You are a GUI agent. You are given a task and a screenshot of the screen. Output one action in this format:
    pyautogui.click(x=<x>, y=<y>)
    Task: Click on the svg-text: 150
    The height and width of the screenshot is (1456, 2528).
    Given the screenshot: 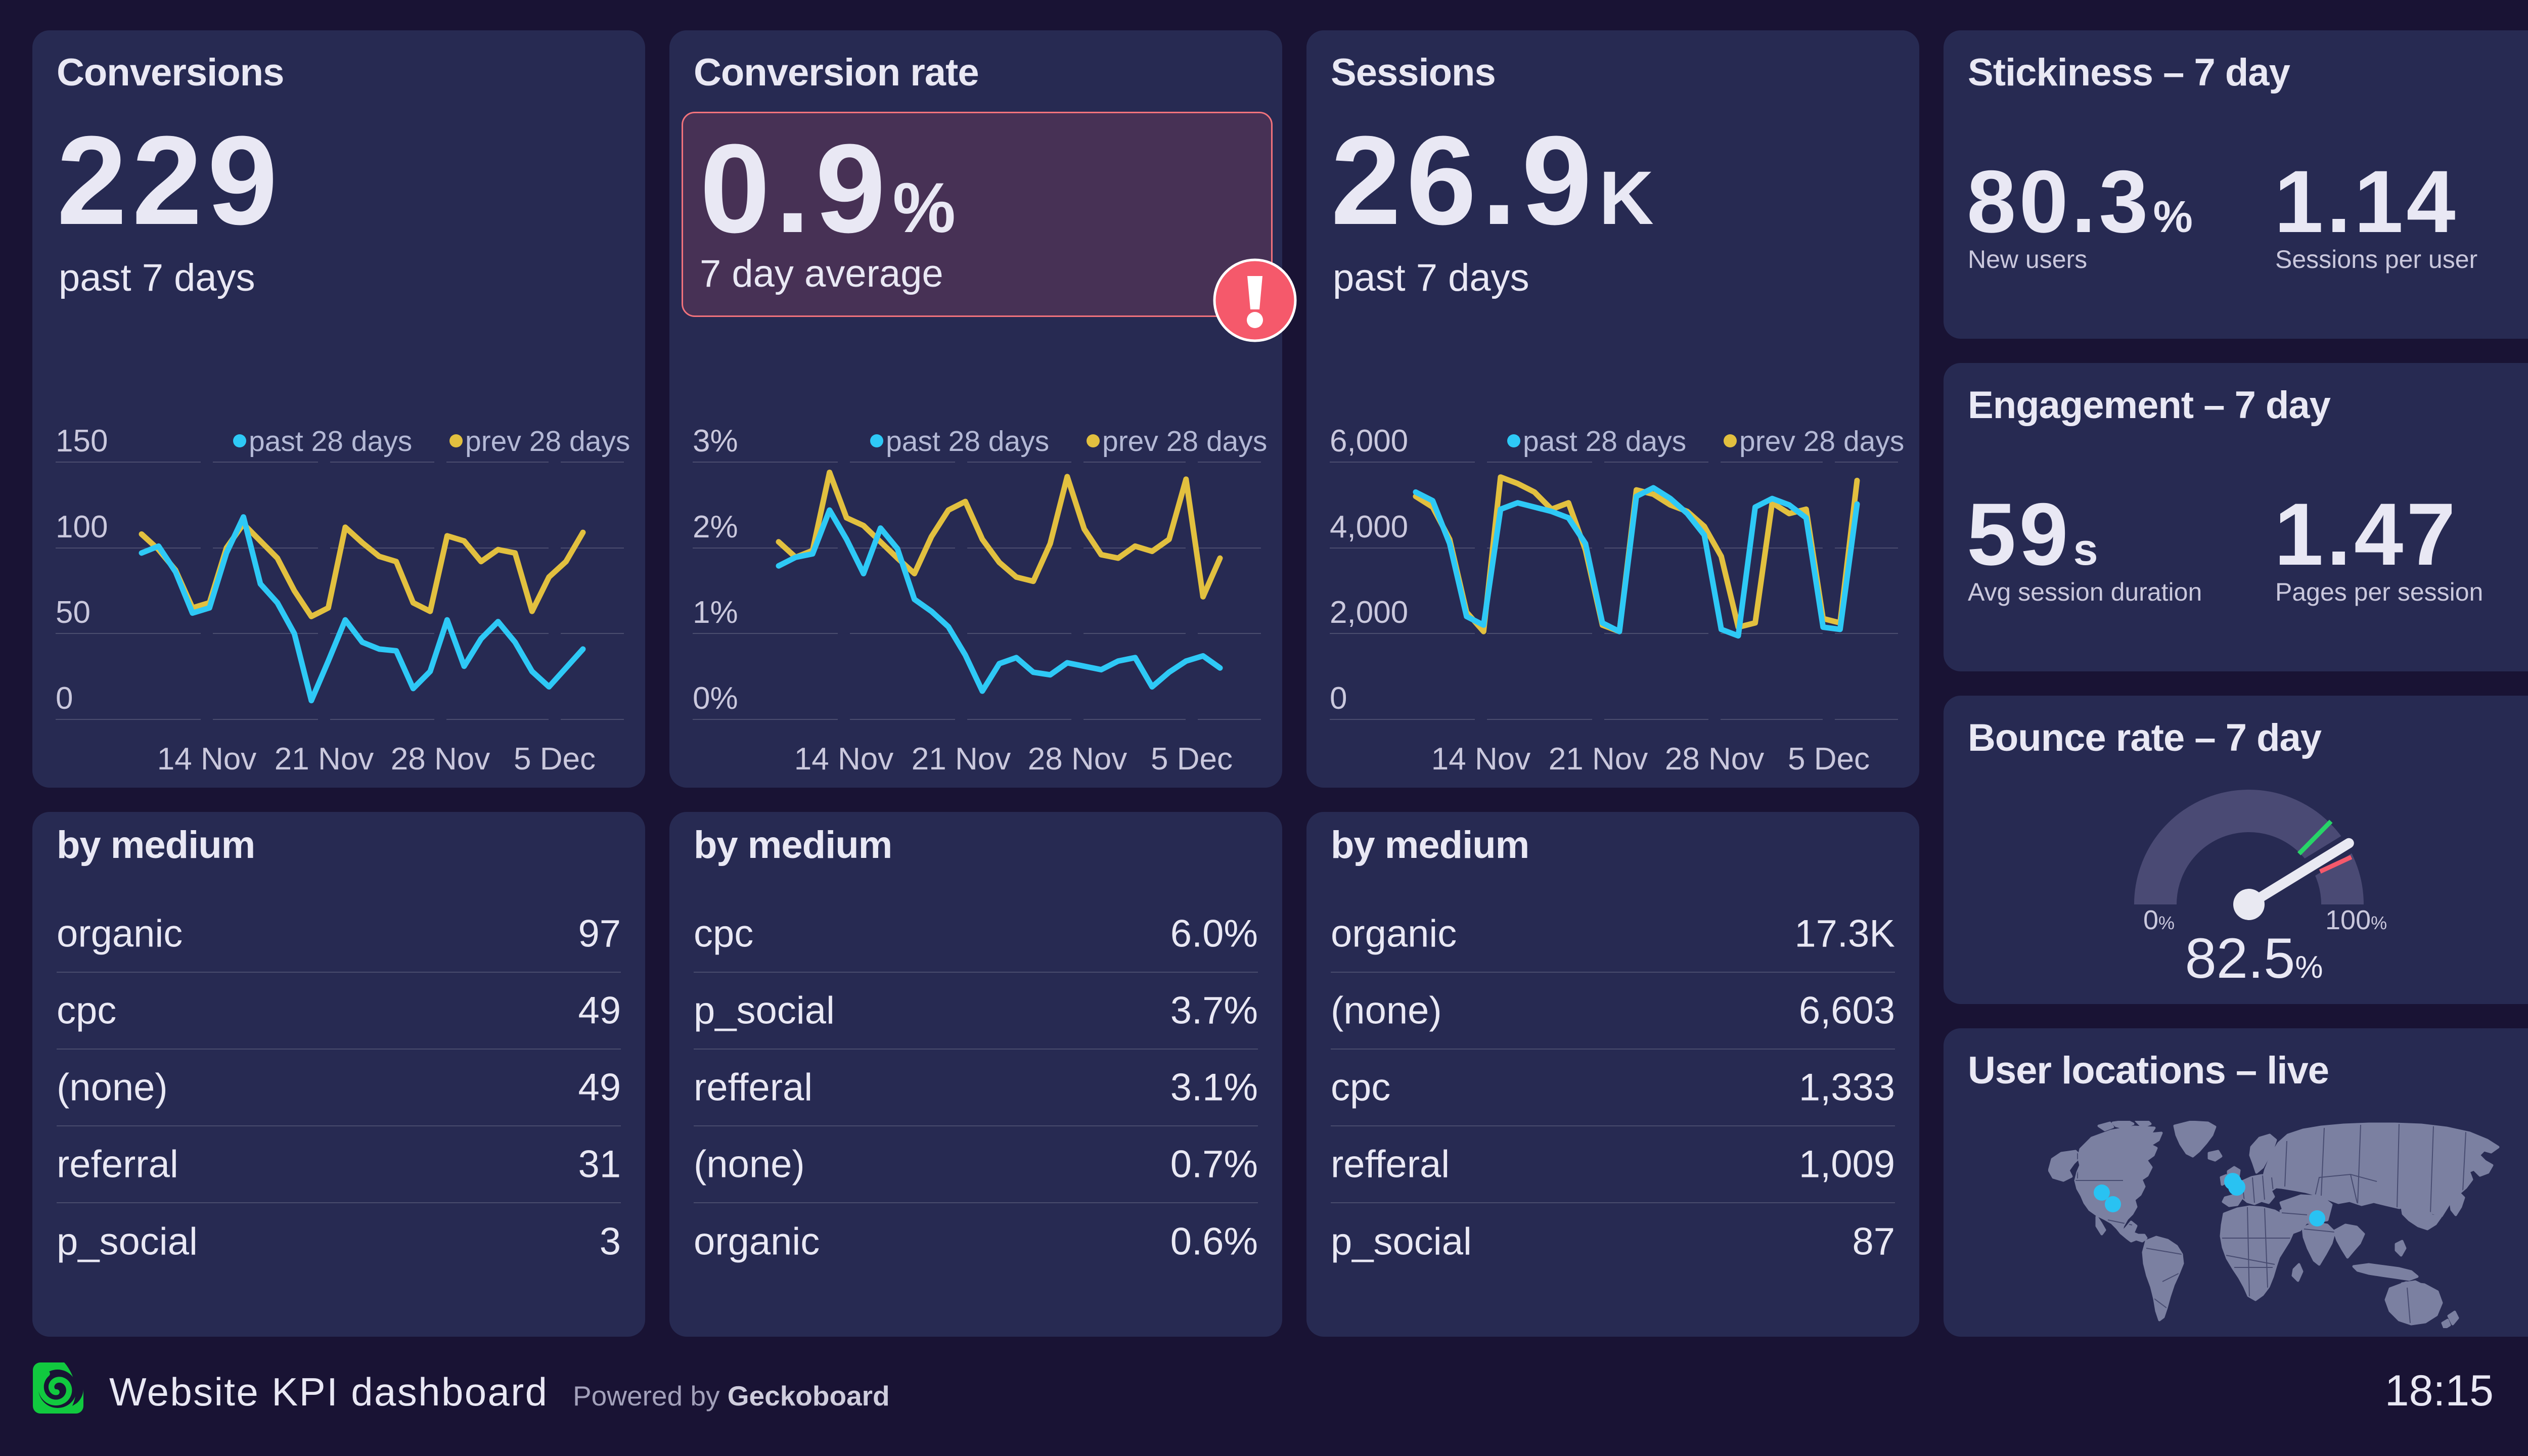 What is the action you would take?
    pyautogui.click(x=82, y=441)
    